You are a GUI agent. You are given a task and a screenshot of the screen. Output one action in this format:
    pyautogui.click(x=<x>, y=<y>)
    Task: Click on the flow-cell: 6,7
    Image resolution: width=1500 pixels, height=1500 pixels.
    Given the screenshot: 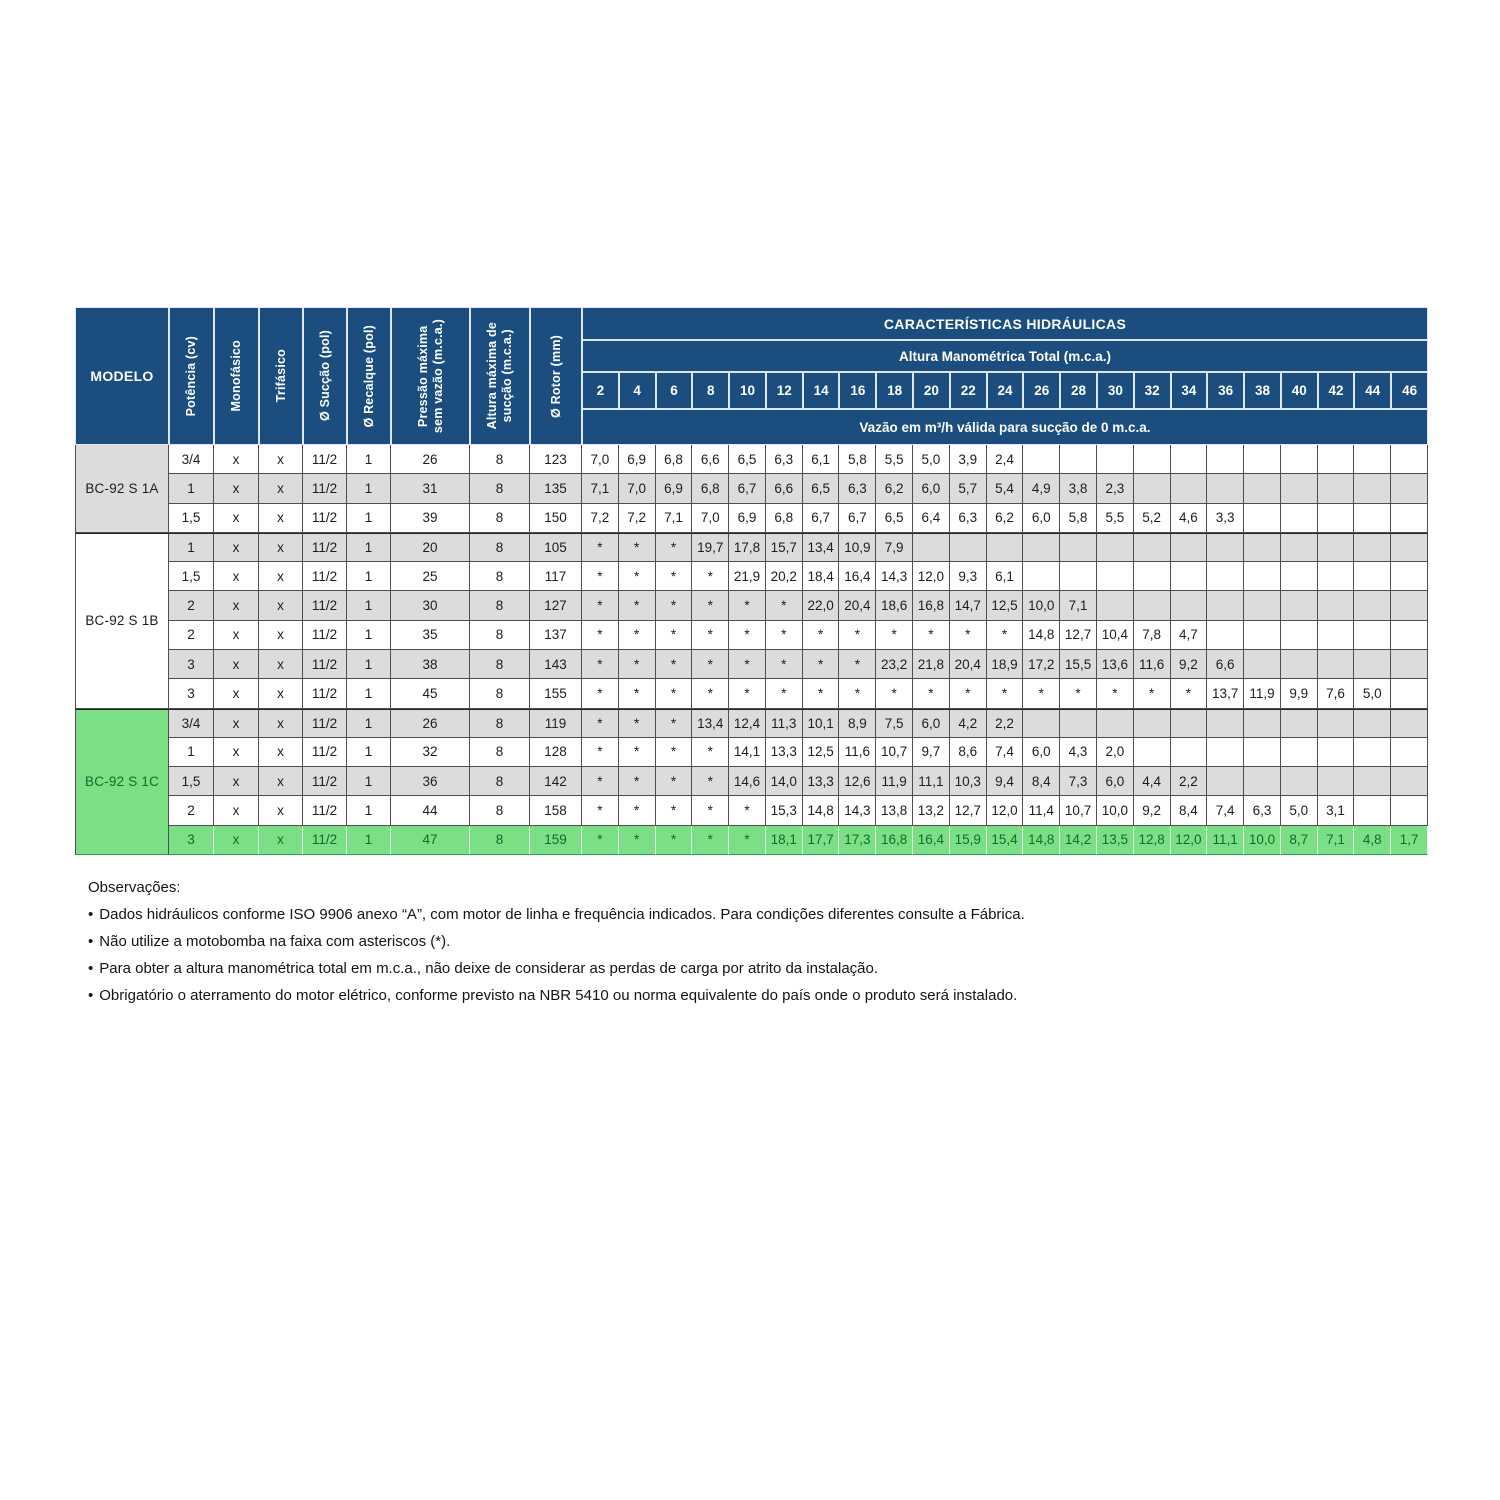 What is the action you would take?
    pyautogui.click(x=858, y=518)
    